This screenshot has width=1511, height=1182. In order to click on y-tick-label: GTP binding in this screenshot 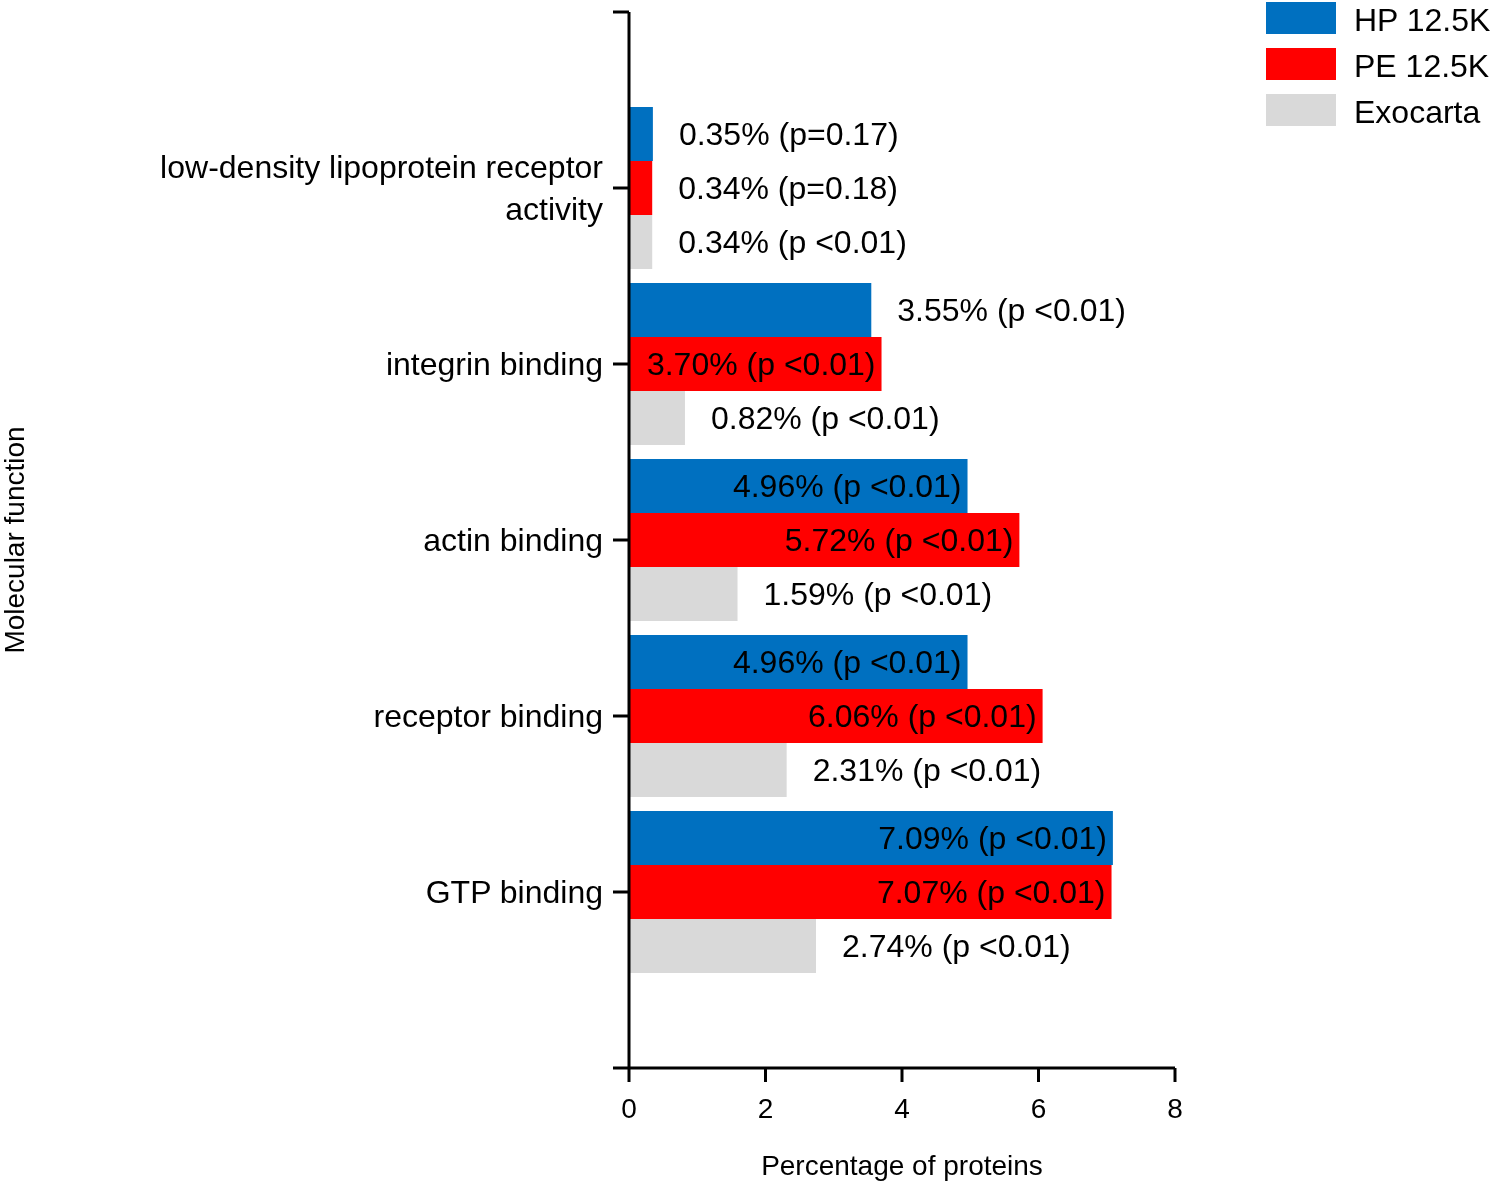, I will do `click(514, 892)`.